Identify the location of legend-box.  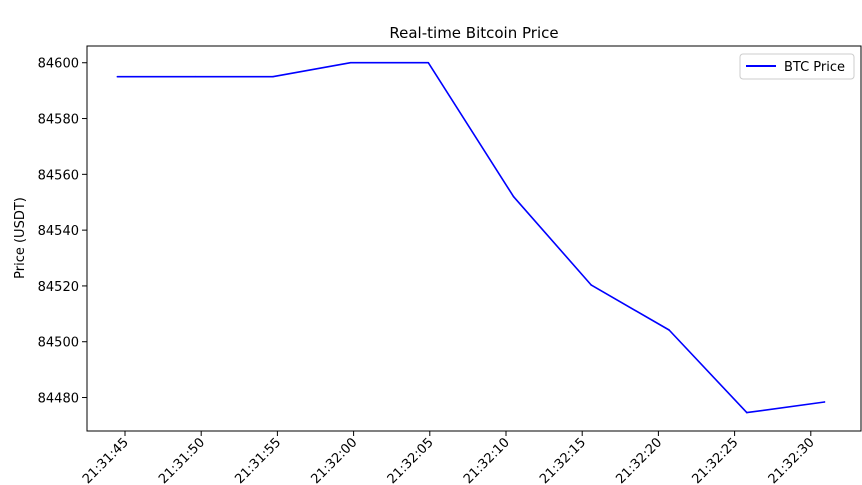
(797, 66).